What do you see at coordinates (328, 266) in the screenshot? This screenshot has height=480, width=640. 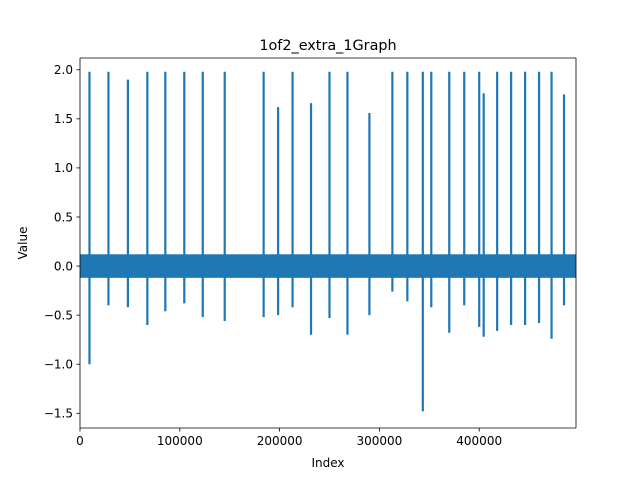 I see `series-baseline-band` at bounding box center [328, 266].